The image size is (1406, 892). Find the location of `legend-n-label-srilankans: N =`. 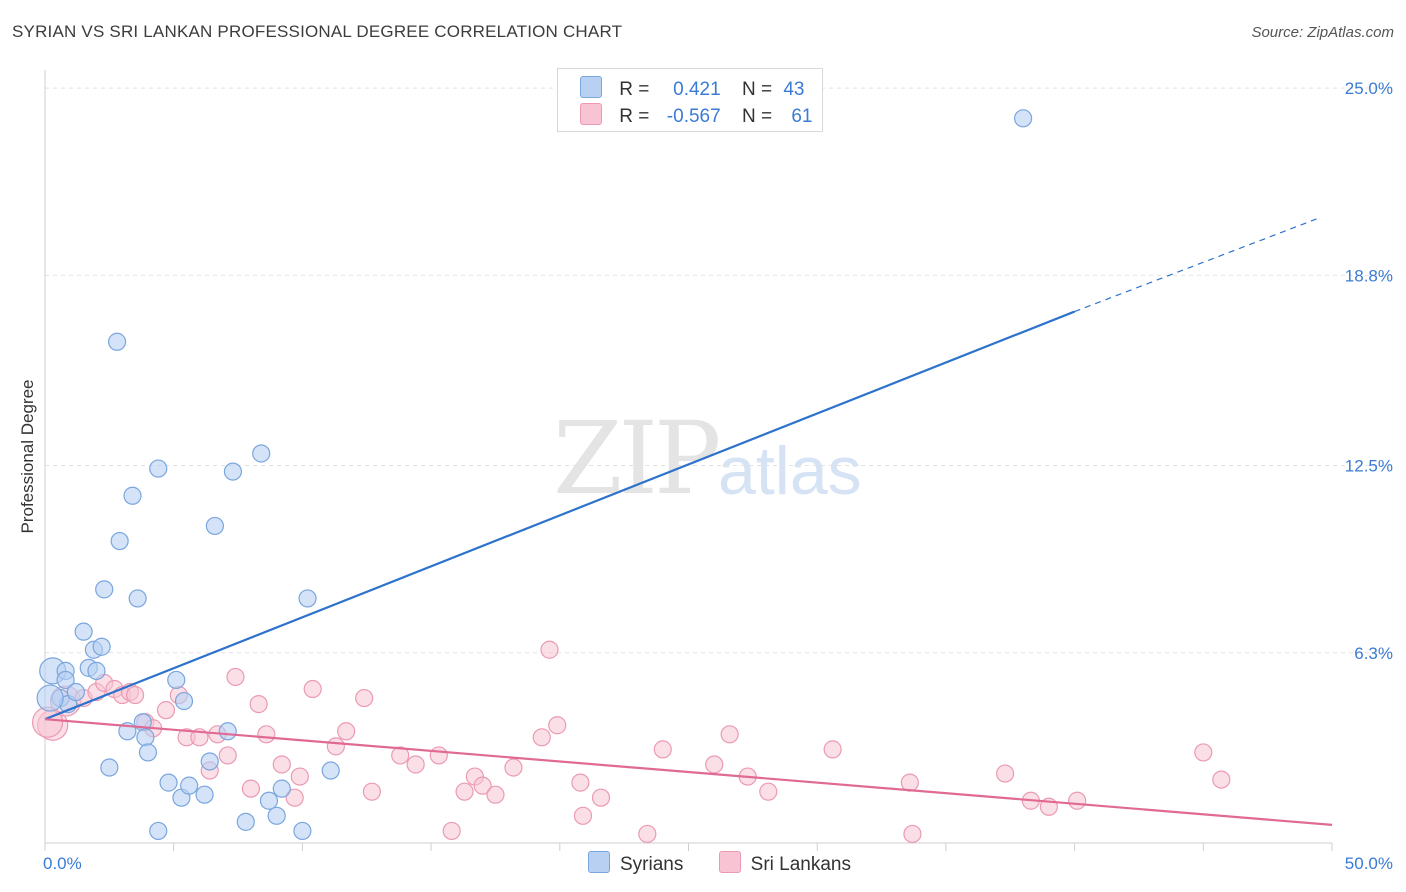

legend-n-label-srilankans: N = is located at coordinates (757, 116).